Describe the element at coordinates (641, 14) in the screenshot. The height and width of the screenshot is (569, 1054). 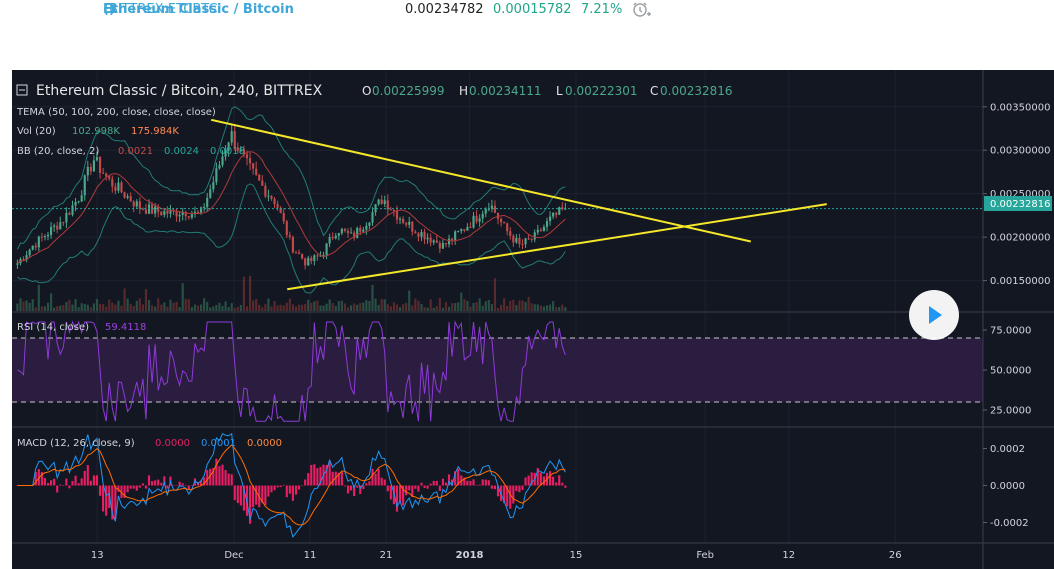
I see `alarm-clock-icon` at that location.